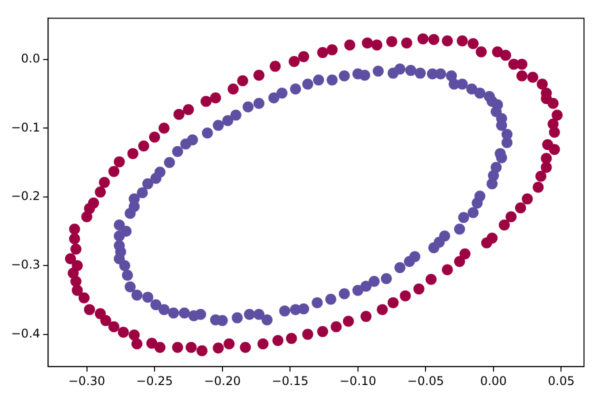  What do you see at coordinates (25, 127) in the screenshot?
I see `y-tick-label: −0.1` at bounding box center [25, 127].